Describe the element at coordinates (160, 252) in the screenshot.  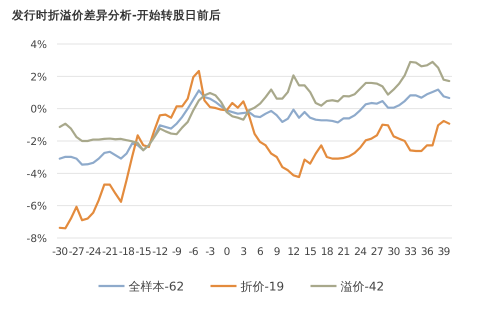
I see `x-tick-label: -12` at that location.